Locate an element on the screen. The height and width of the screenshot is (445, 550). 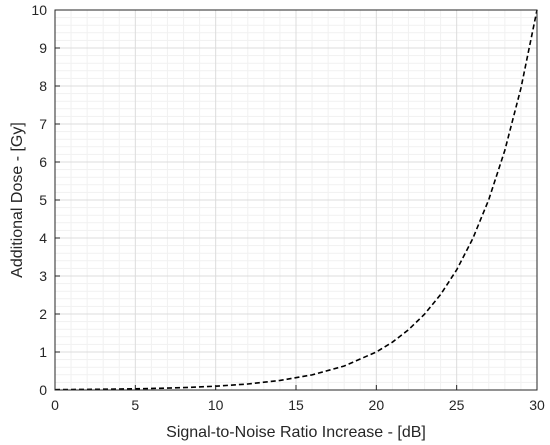
y-tick-label: 4 is located at coordinates (43, 238).